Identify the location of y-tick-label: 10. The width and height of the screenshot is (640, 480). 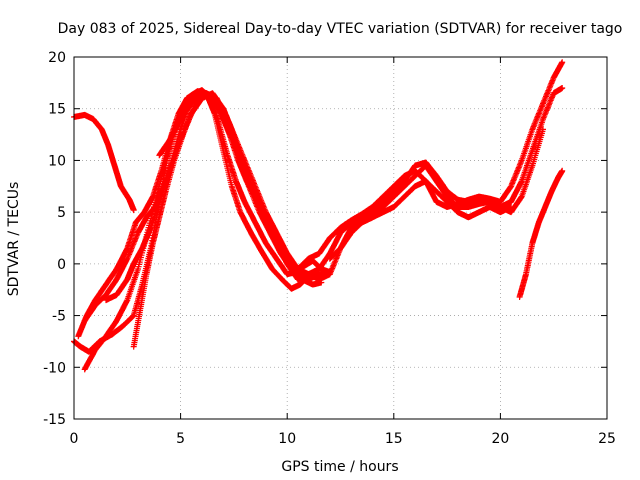
(57, 161).